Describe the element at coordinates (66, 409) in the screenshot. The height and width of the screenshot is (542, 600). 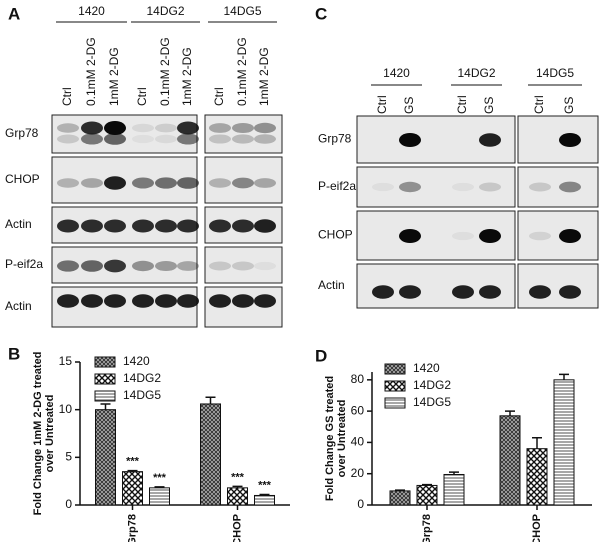
I see `y-tick-label: 10` at that location.